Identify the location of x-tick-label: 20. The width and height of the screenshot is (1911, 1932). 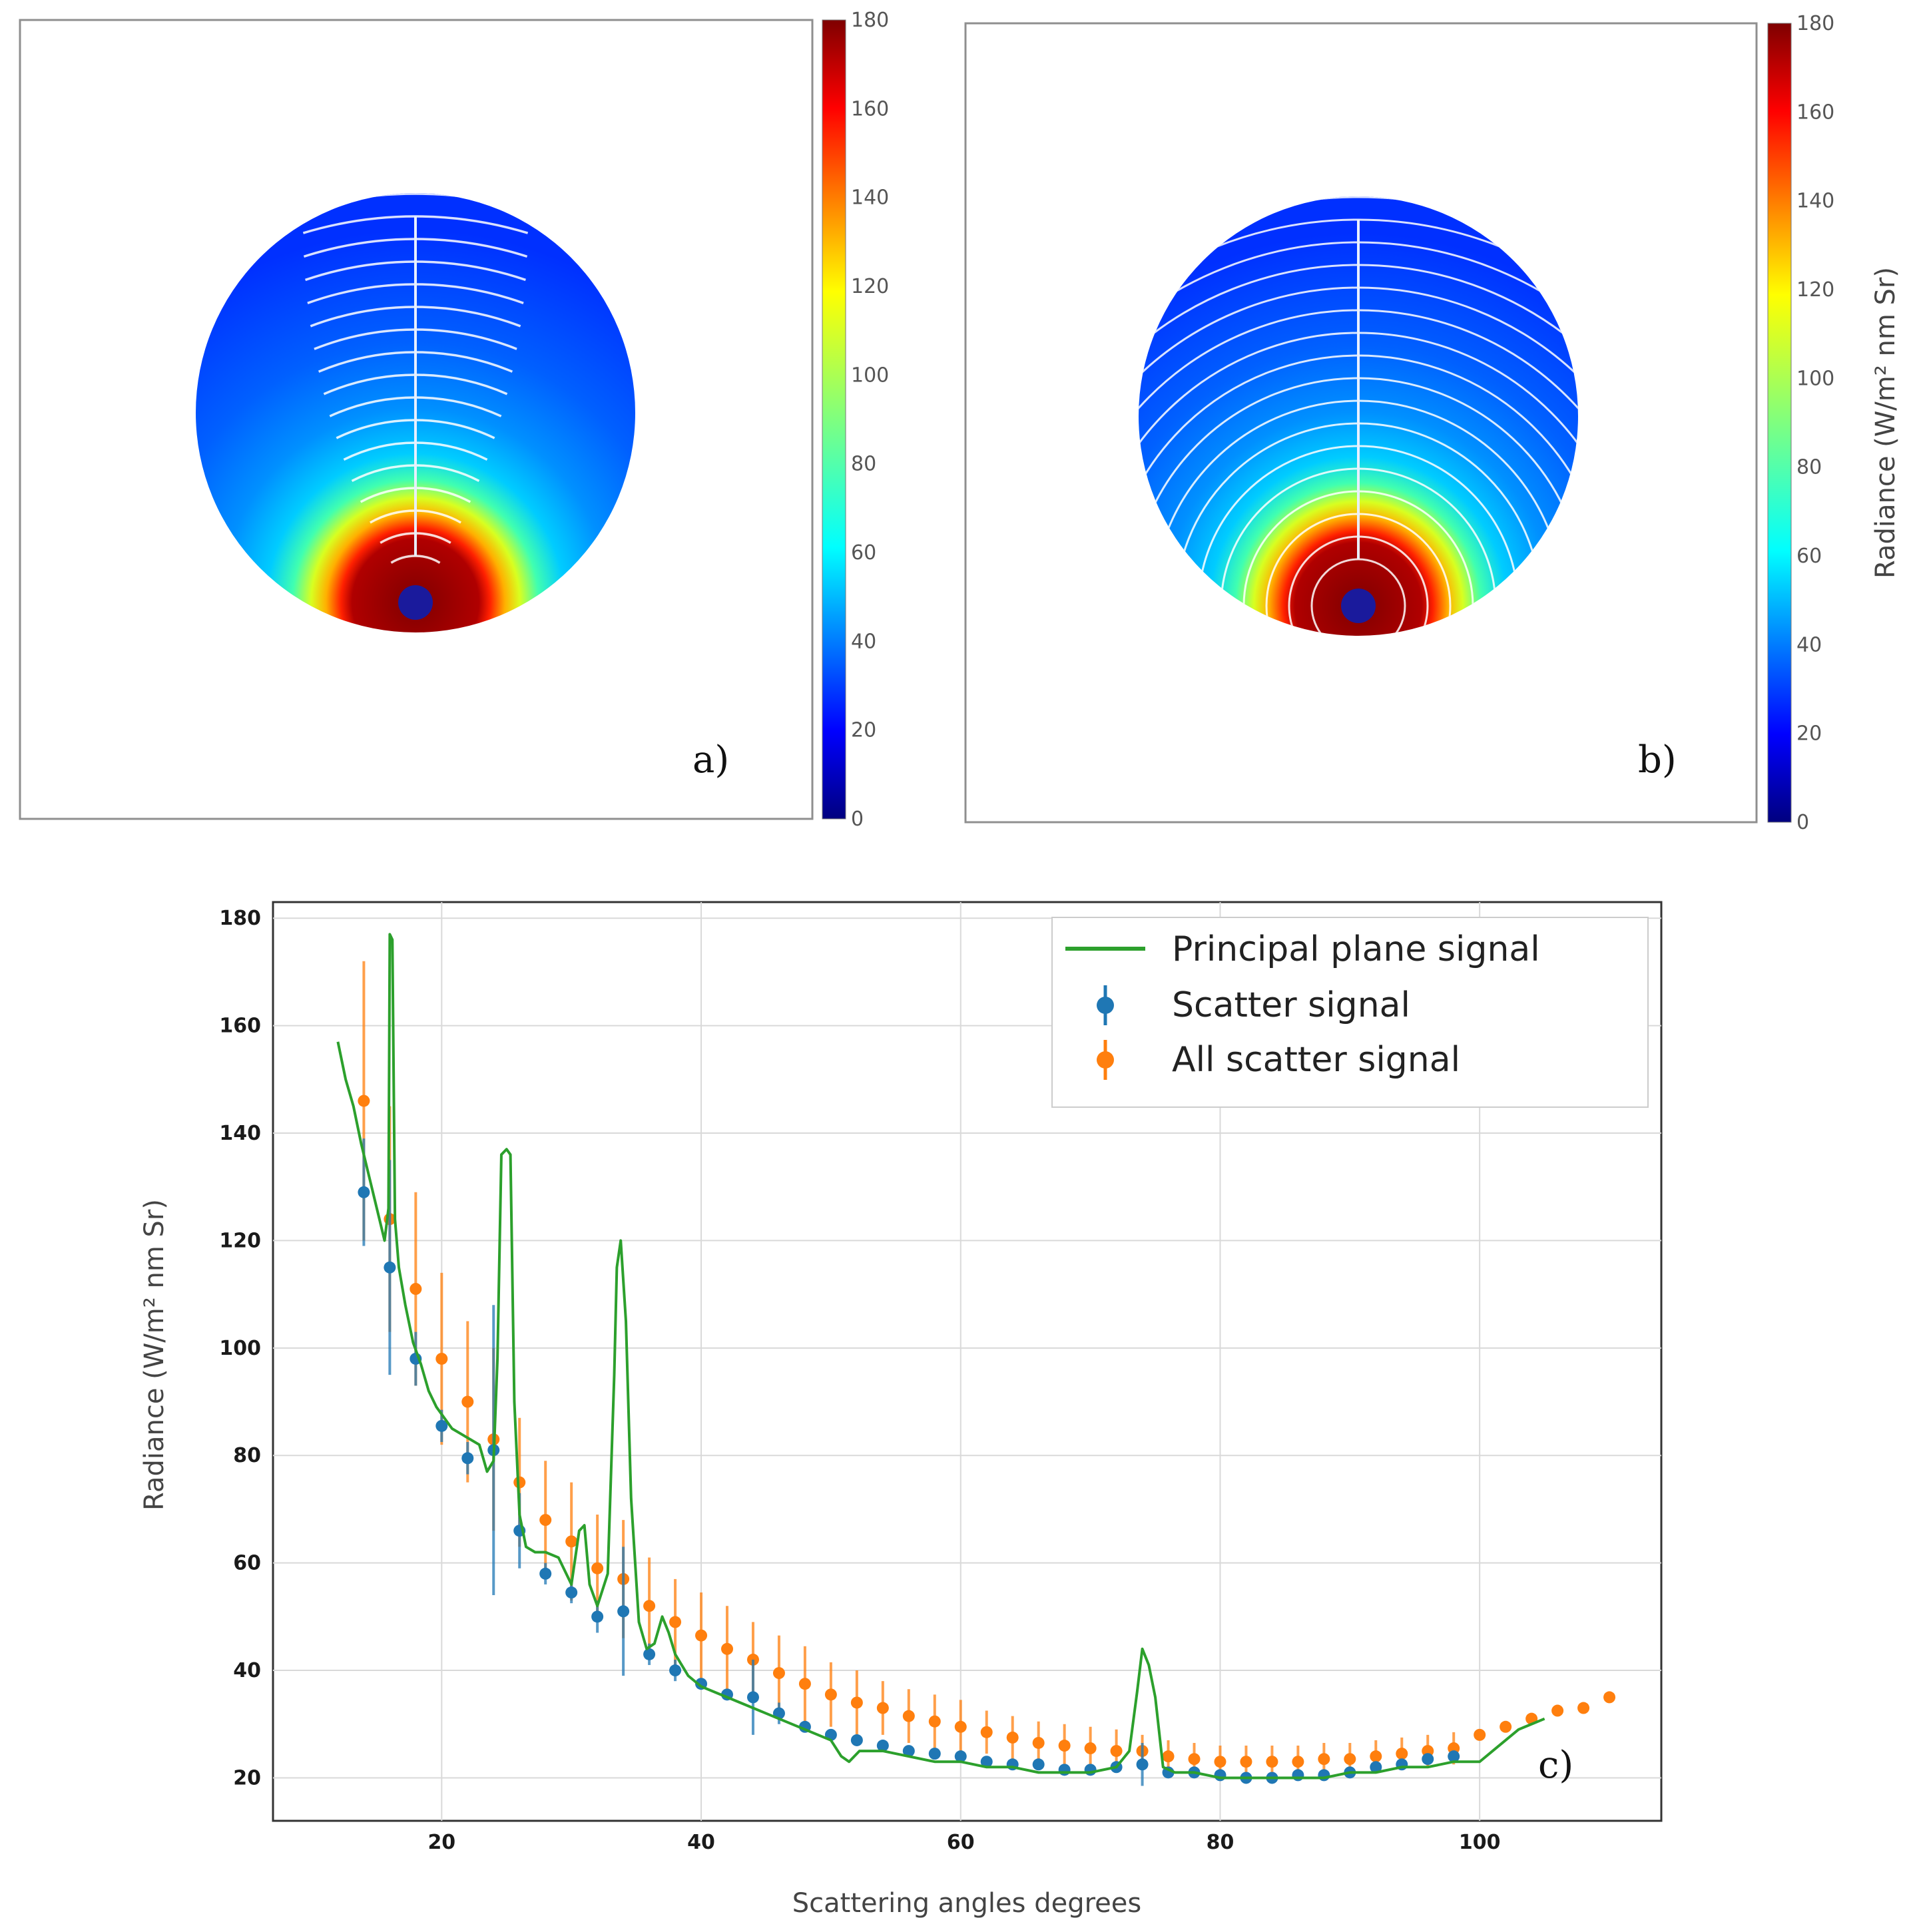
(441, 1842).